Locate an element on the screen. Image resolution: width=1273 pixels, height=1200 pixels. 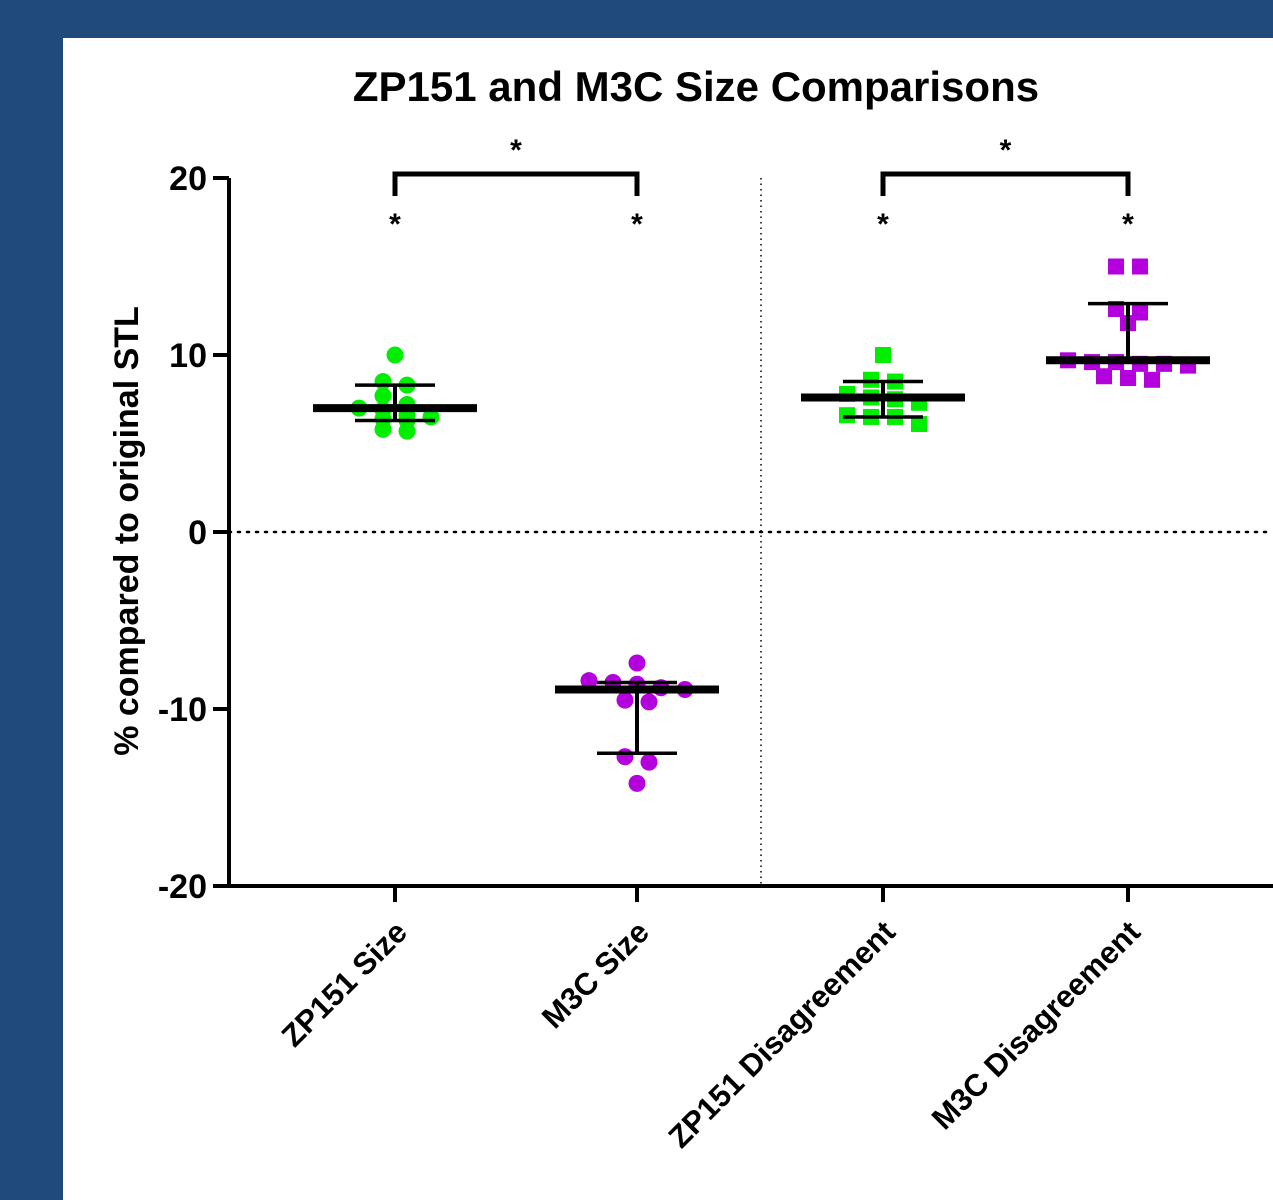
y-axis-label: % compared to original STL is located at coordinates (127, 531).